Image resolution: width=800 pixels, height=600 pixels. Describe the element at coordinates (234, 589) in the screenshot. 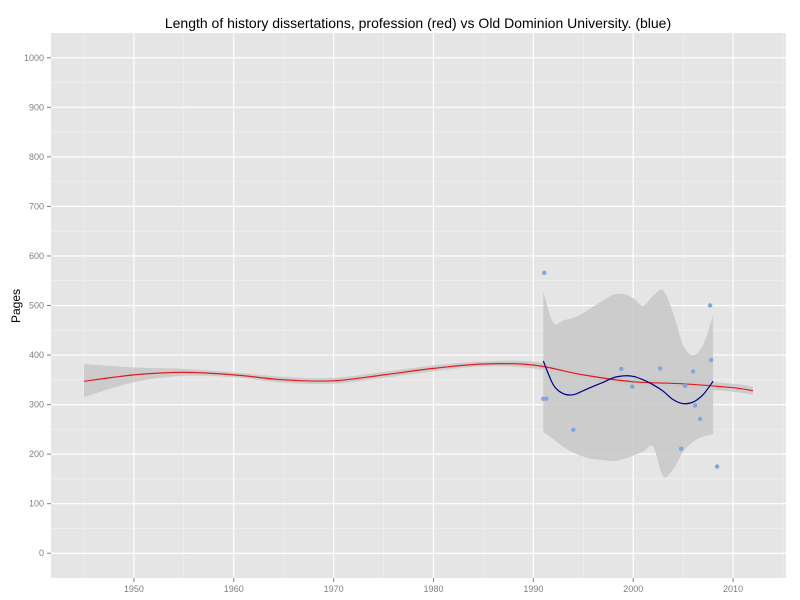

I see `x-tick-label: 1960` at that location.